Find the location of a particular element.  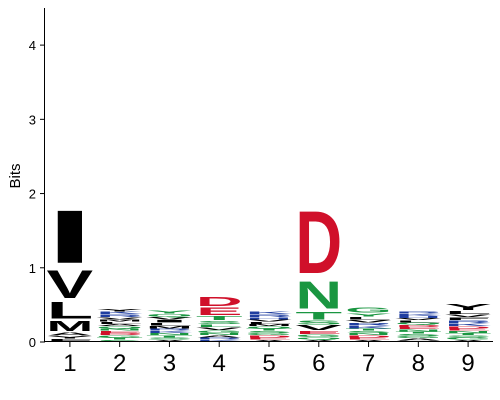

y-tick-label: 1 is located at coordinates (32, 268).